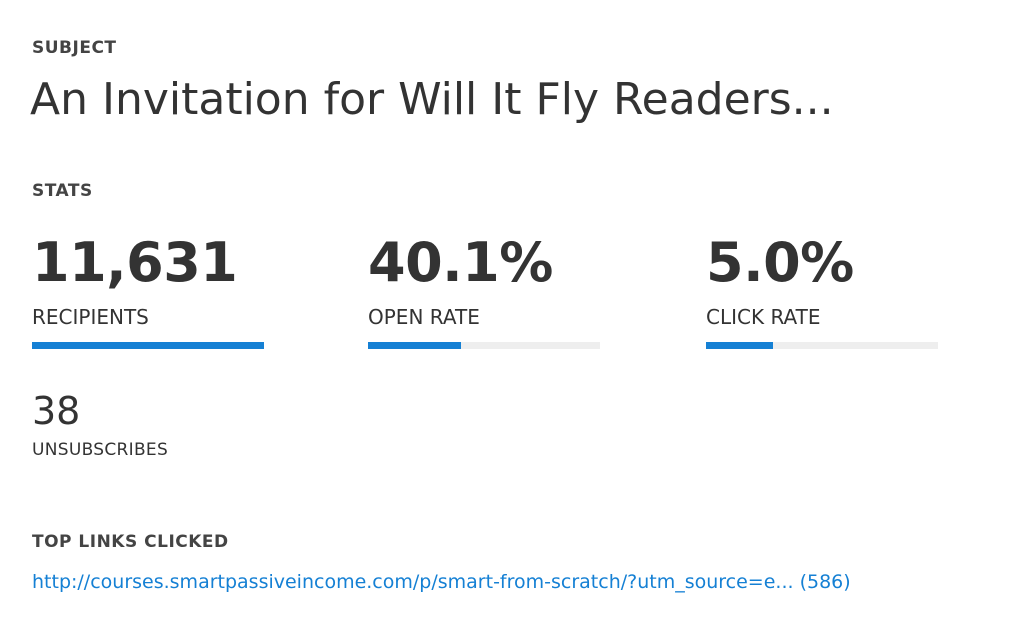  Describe the element at coordinates (822, 345) in the screenshot. I see `click-rate-bar` at that location.